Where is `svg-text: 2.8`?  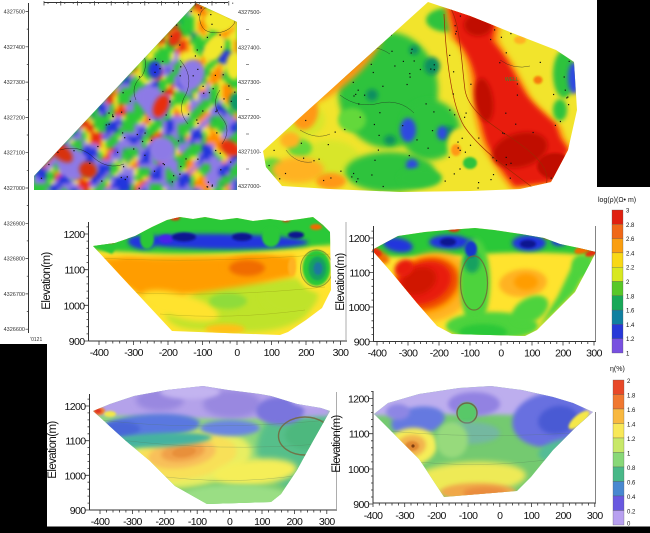 svg-text: 2.8 is located at coordinates (630, 226).